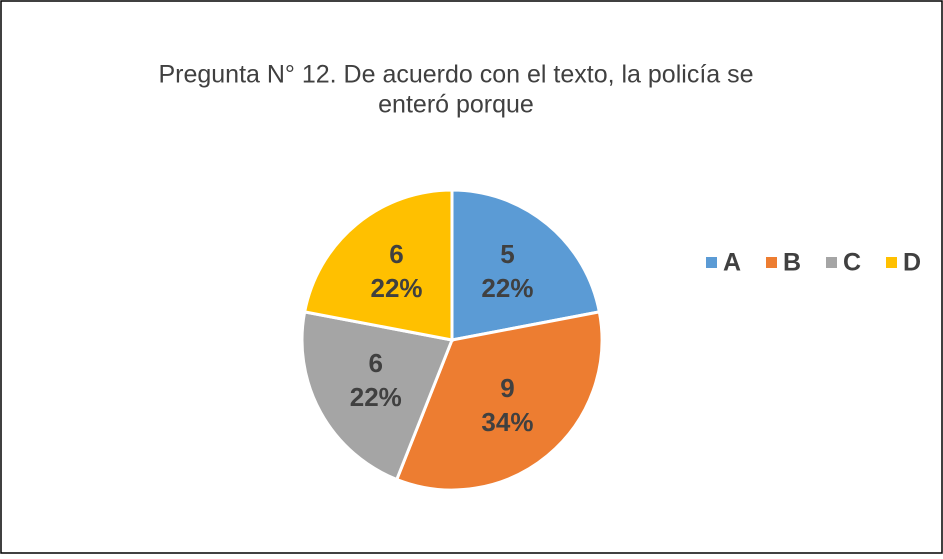 Image resolution: width=943 pixels, height=559 pixels. What do you see at coordinates (507, 388) in the screenshot?
I see `data-label-count: 9` at bounding box center [507, 388].